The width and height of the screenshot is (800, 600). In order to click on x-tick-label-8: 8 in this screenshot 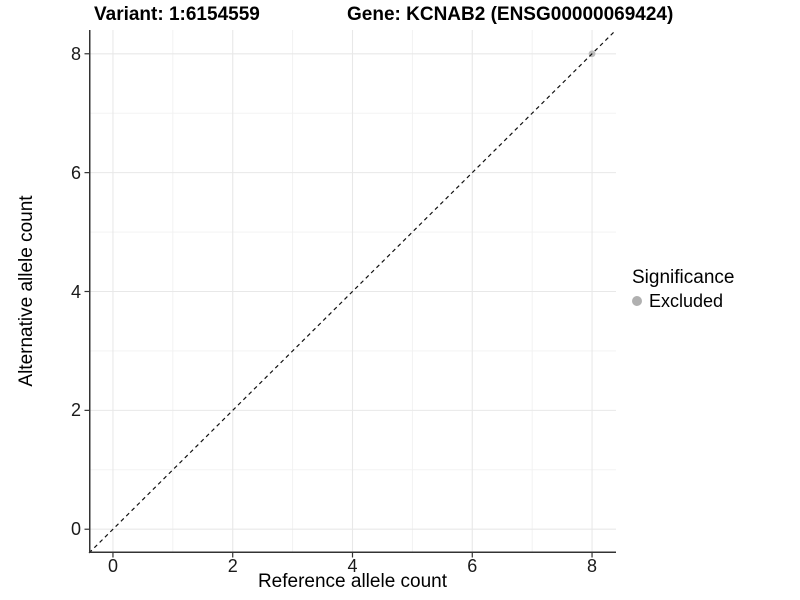, I will do `click(592, 566)`.